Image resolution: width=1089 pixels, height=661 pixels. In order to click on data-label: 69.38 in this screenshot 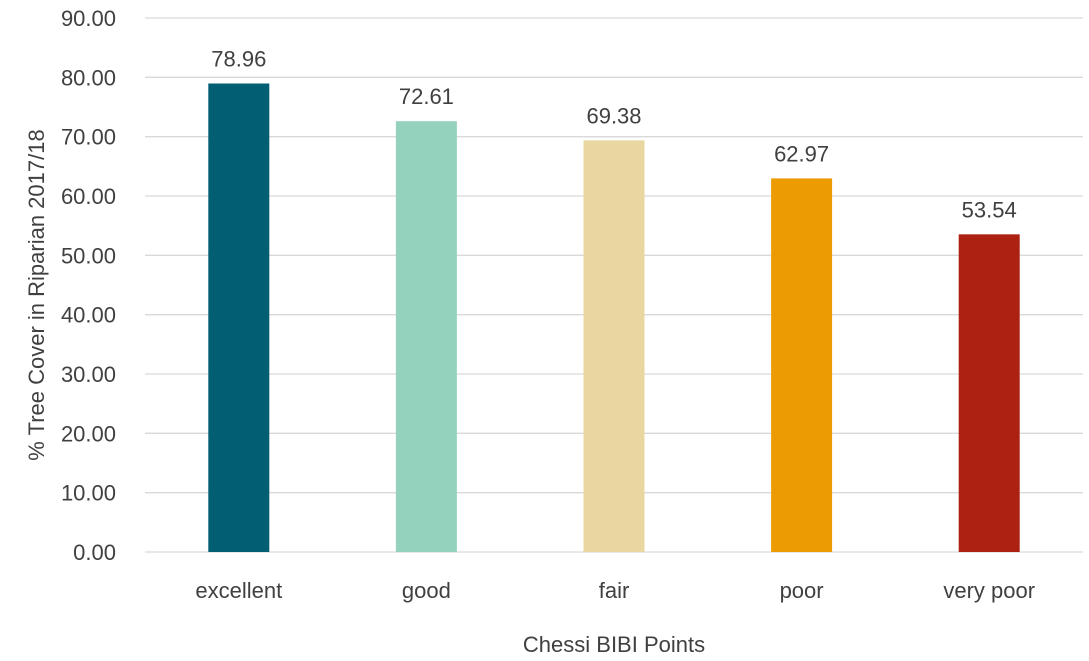, I will do `click(613, 115)`.